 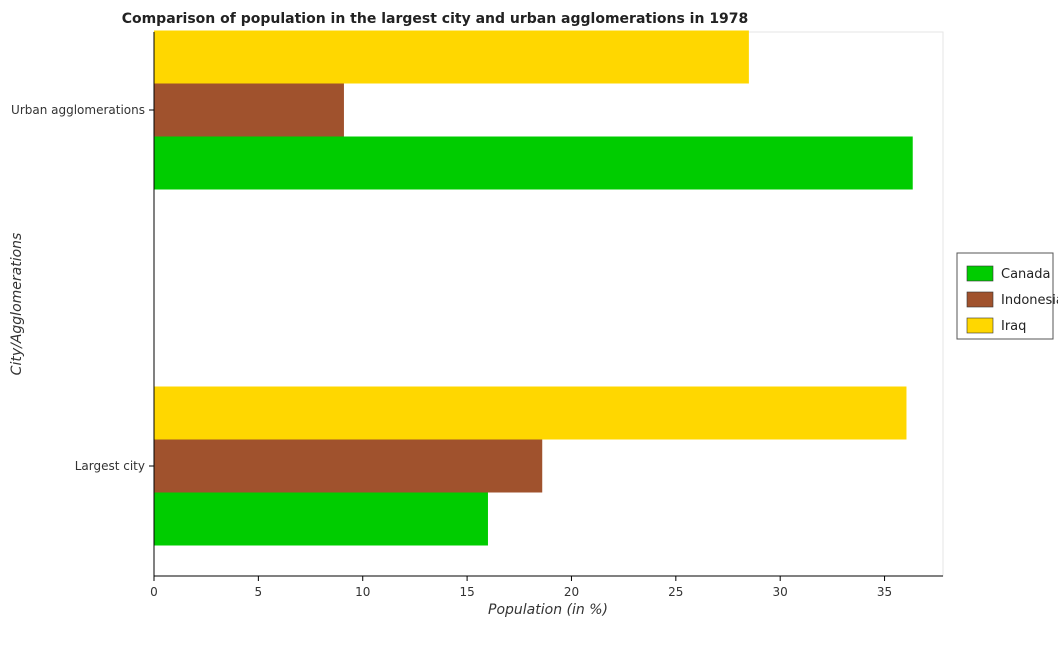 What do you see at coordinates (249, 110) in the screenshot?
I see `bar-indonesia-urban-agglomerations` at bounding box center [249, 110].